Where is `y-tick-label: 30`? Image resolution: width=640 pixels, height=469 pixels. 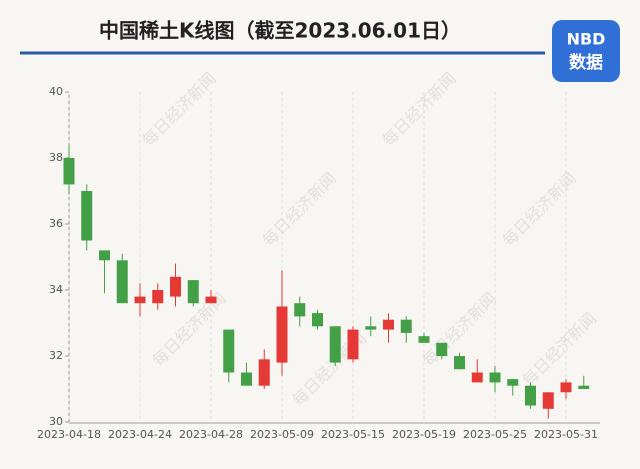 y-tick-label: 30 is located at coordinates (56, 421).